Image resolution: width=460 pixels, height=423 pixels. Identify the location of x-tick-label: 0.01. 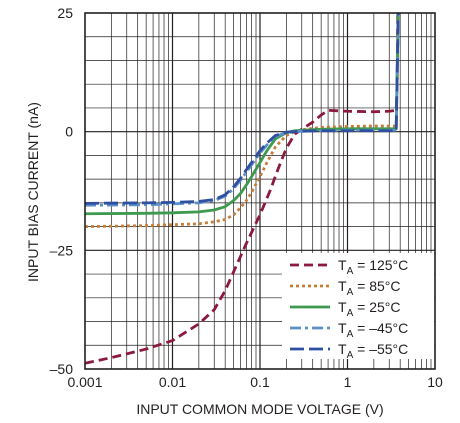
(172, 382).